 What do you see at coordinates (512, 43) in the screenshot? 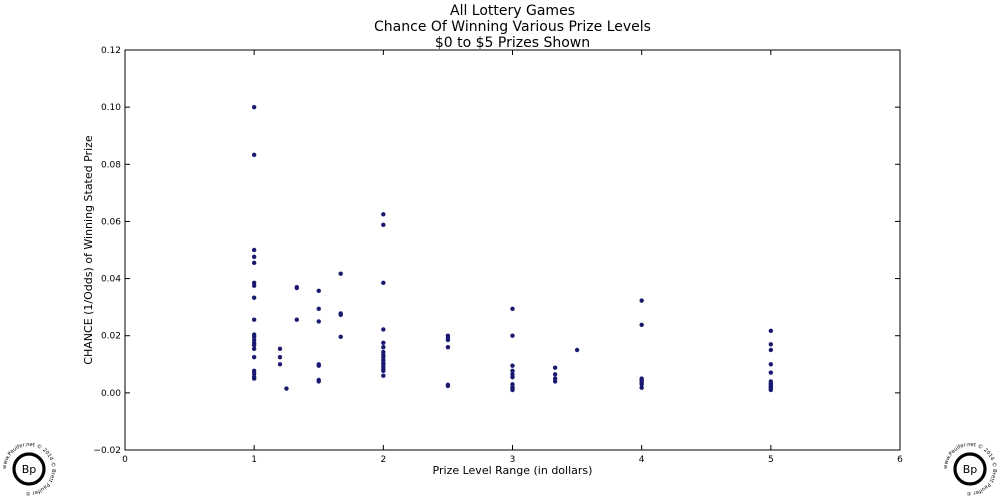
I see `chart-title-line: $0 to $5 Prizes Shown` at bounding box center [512, 43].